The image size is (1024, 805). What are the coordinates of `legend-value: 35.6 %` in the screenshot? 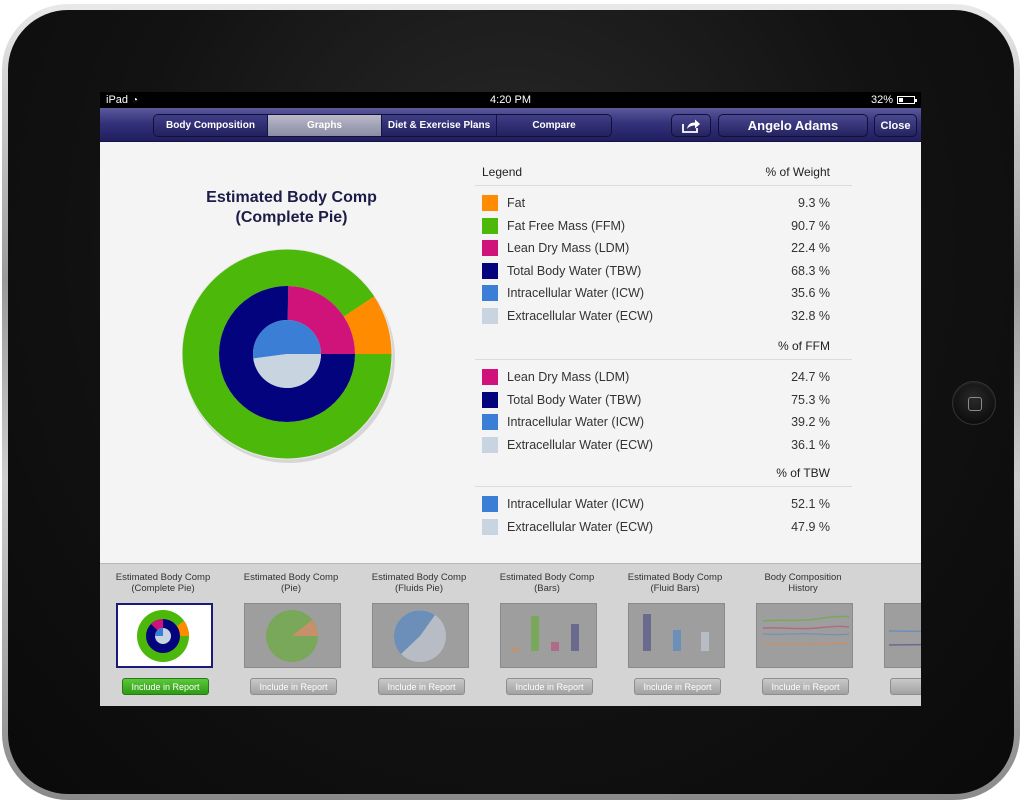 It's located at (810, 293).